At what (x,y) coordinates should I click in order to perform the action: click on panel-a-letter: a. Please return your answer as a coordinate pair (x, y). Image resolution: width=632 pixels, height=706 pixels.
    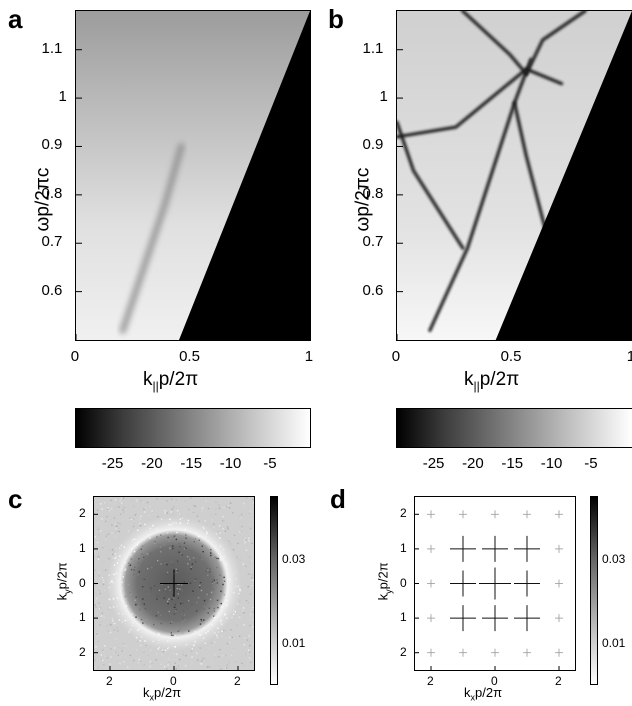
    Looking at the image, I should click on (15, 19).